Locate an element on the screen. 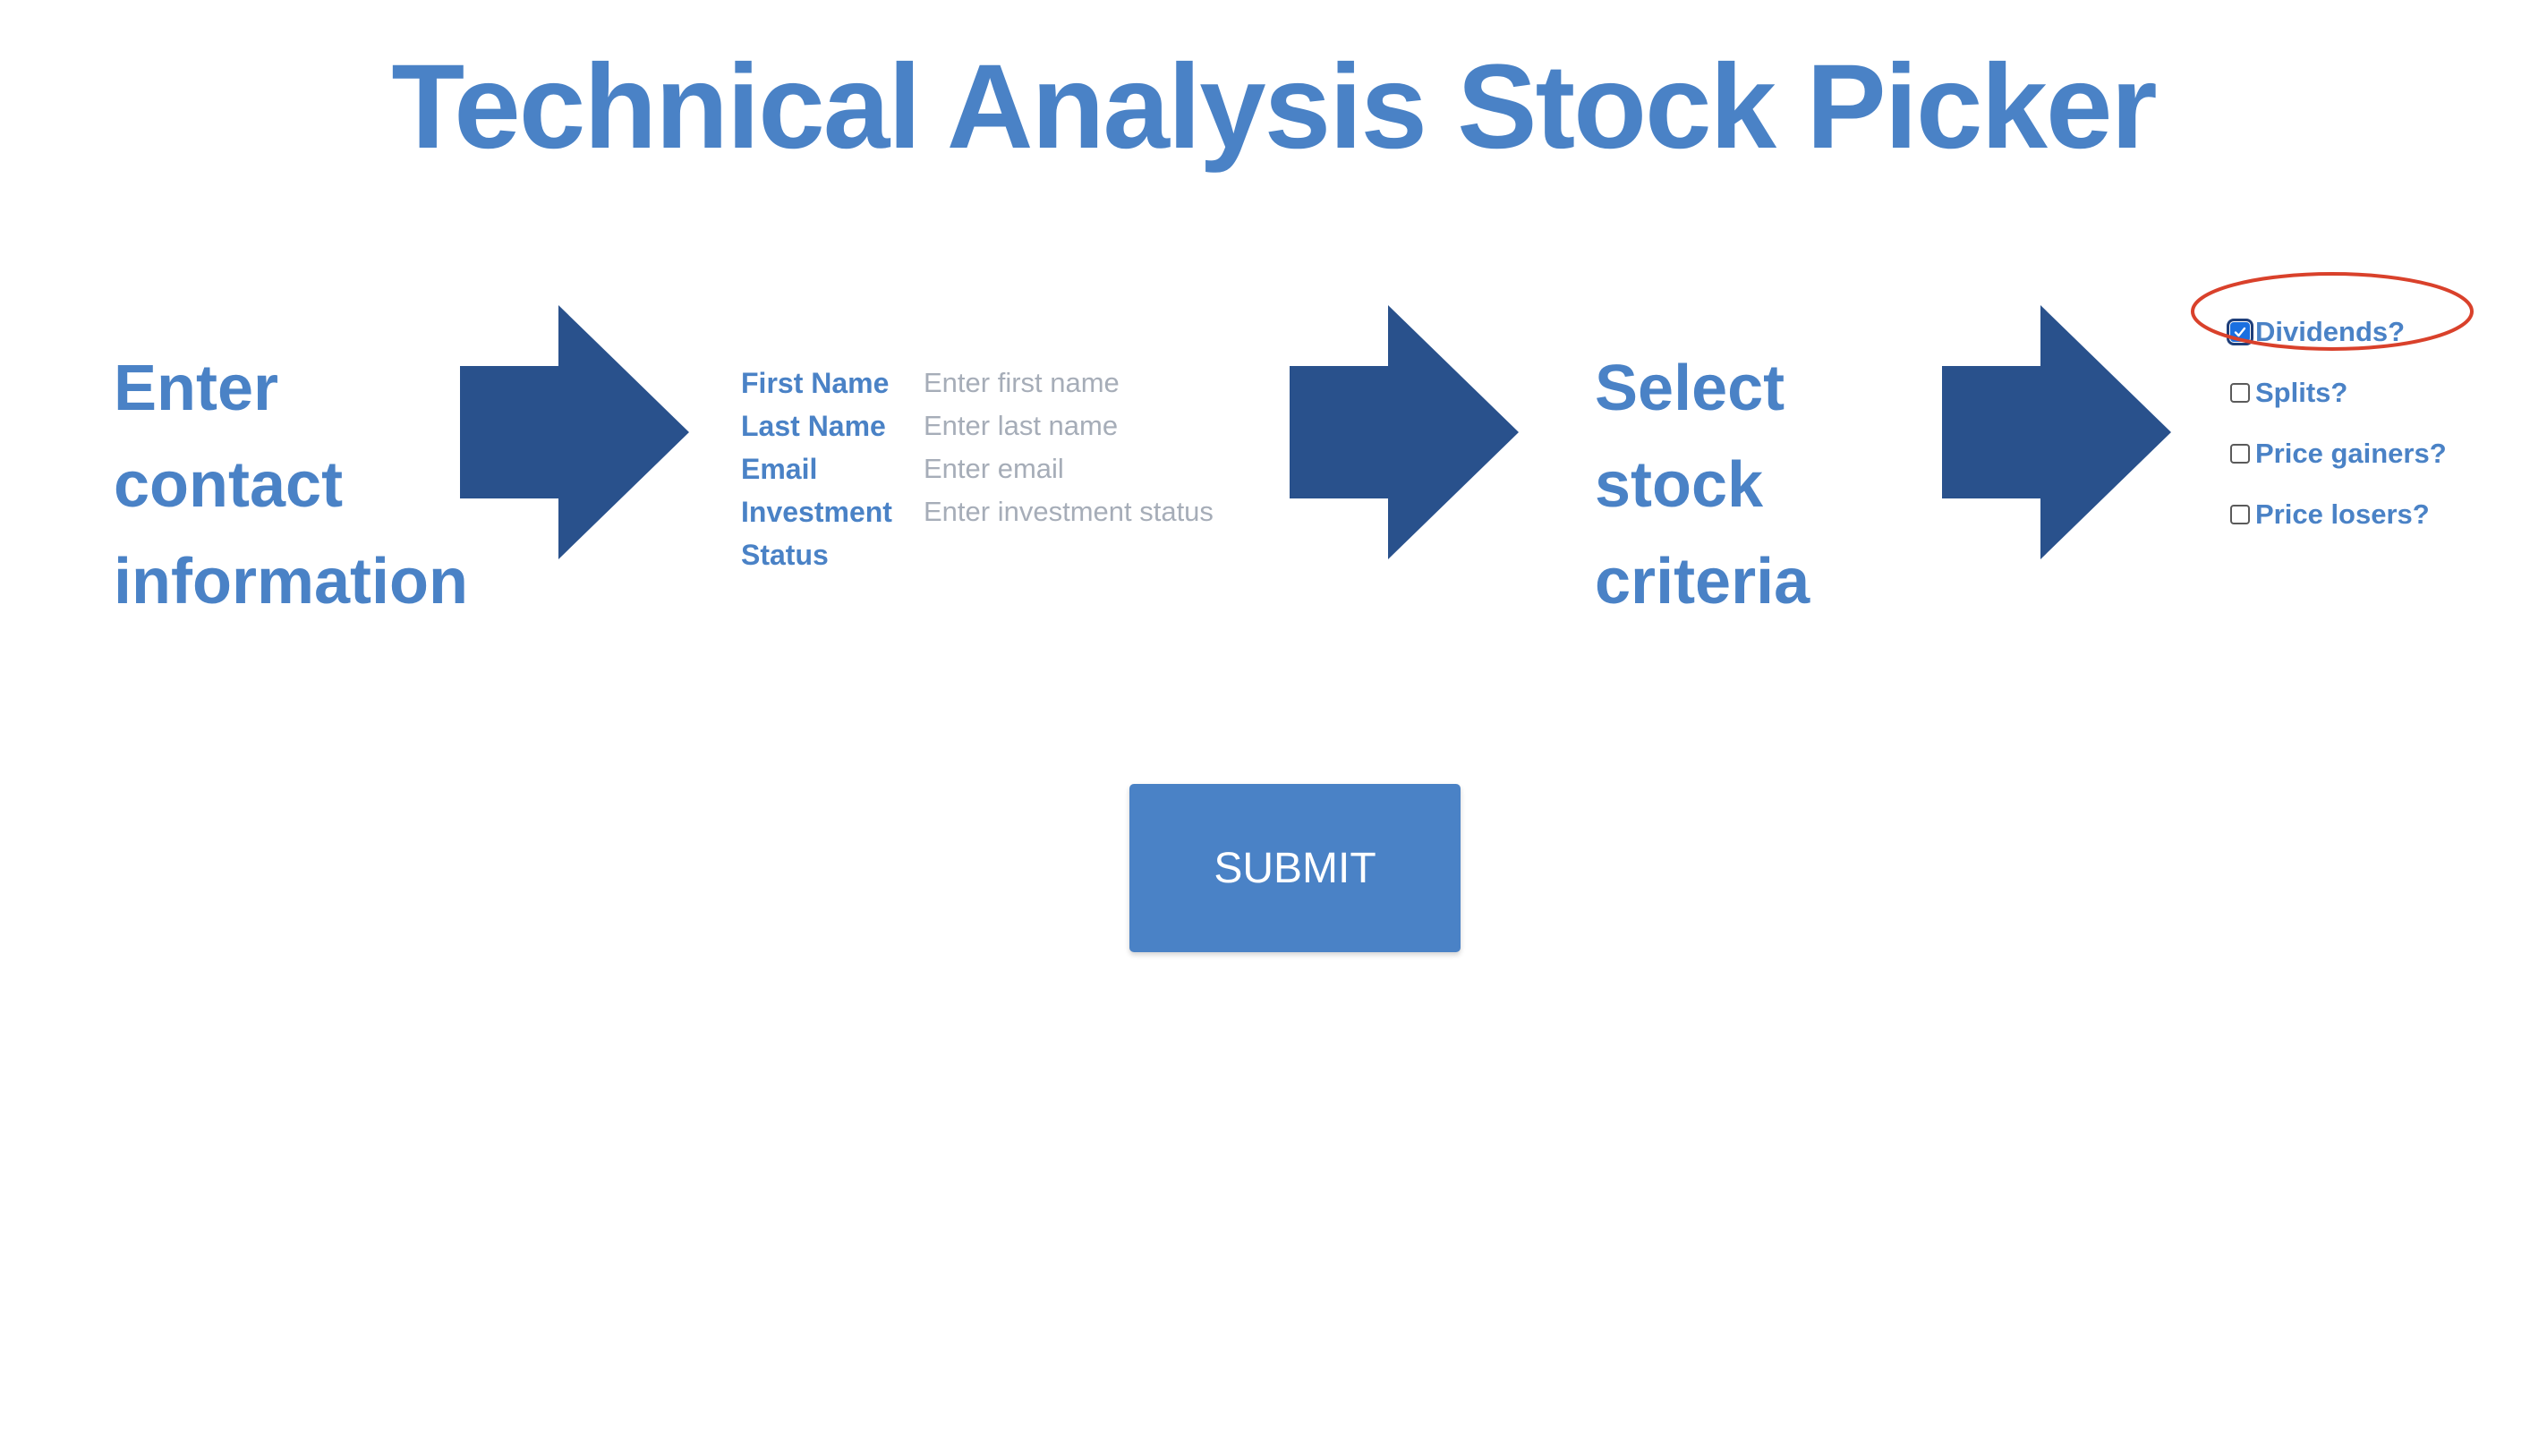 This screenshot has width=2547, height=1456. page-title: Technical Analysis Stock Picker is located at coordinates (1274, 107).